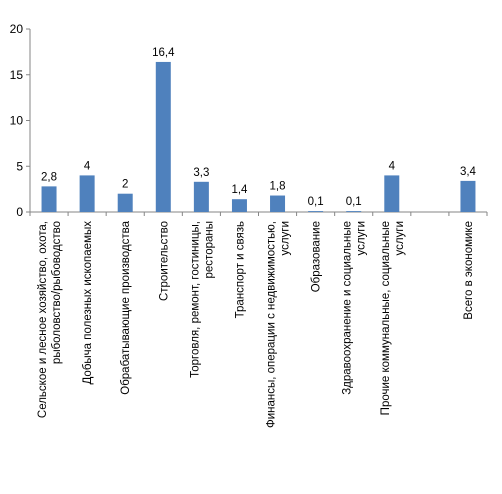  I want to click on x-tick-label: Здравоохранение и социальные услуги, so click(355, 308).